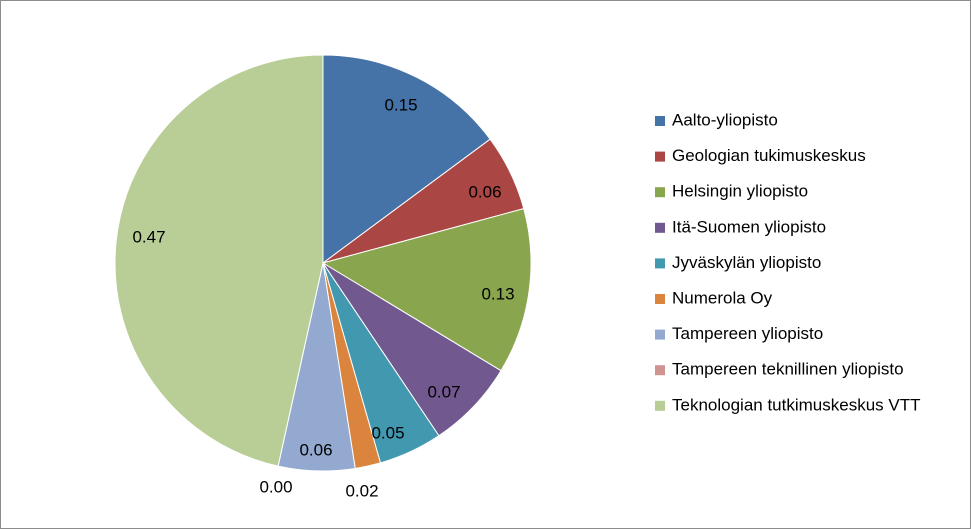 The height and width of the screenshot is (529, 971). I want to click on legend-label: Numerola Oy, so click(722, 297).